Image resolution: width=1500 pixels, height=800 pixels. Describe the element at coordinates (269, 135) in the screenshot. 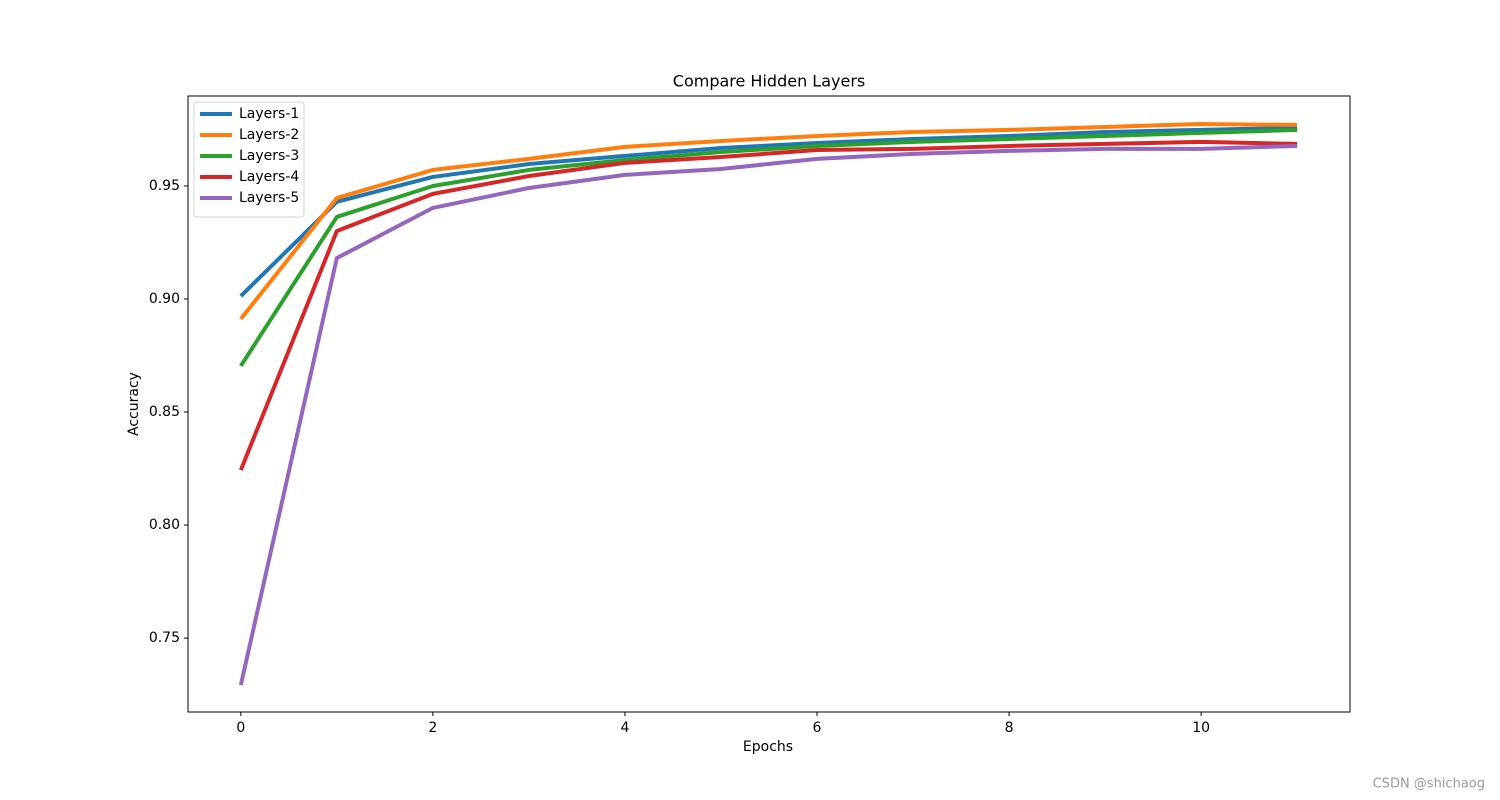

I see `legend-label: Layers-2` at that location.